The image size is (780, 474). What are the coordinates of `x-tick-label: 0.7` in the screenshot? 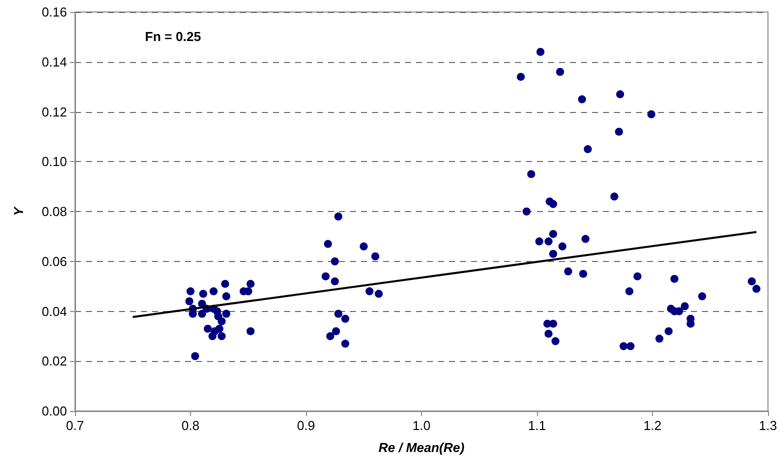 It's located at (75, 425).